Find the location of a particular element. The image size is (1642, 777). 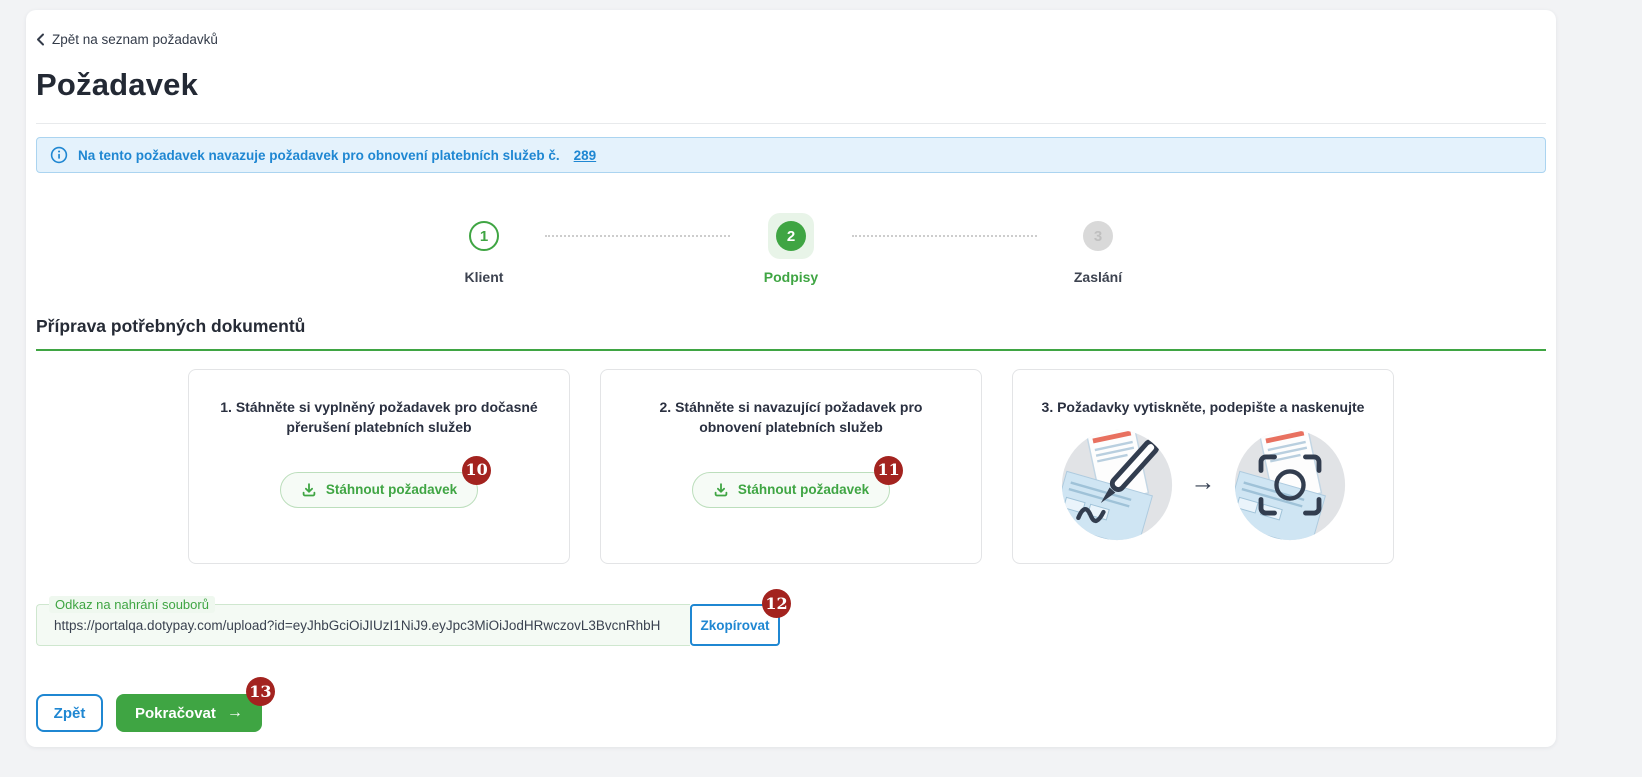

step-2-circle: 2 is located at coordinates (791, 236).